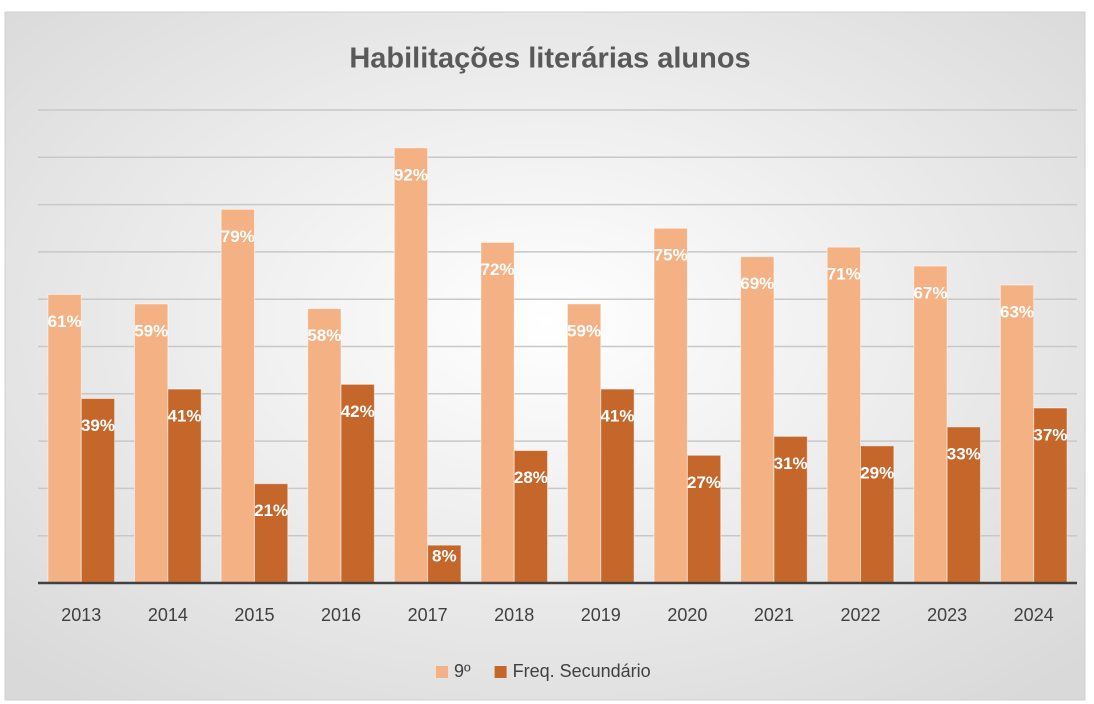  Describe the element at coordinates (549, 59) in the screenshot. I see `chart-title: Habilitações literárias alunos` at that location.